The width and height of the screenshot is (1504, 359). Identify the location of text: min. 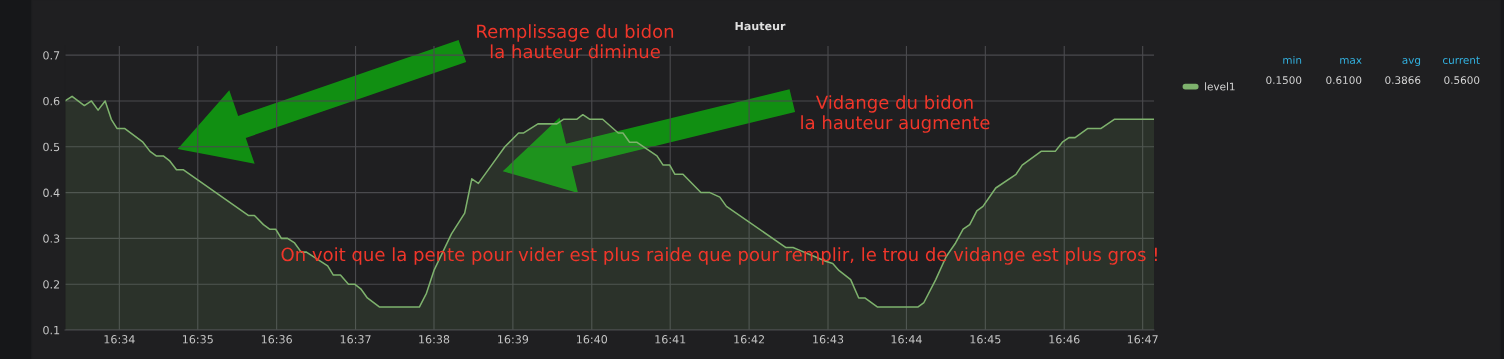
(1292, 59).